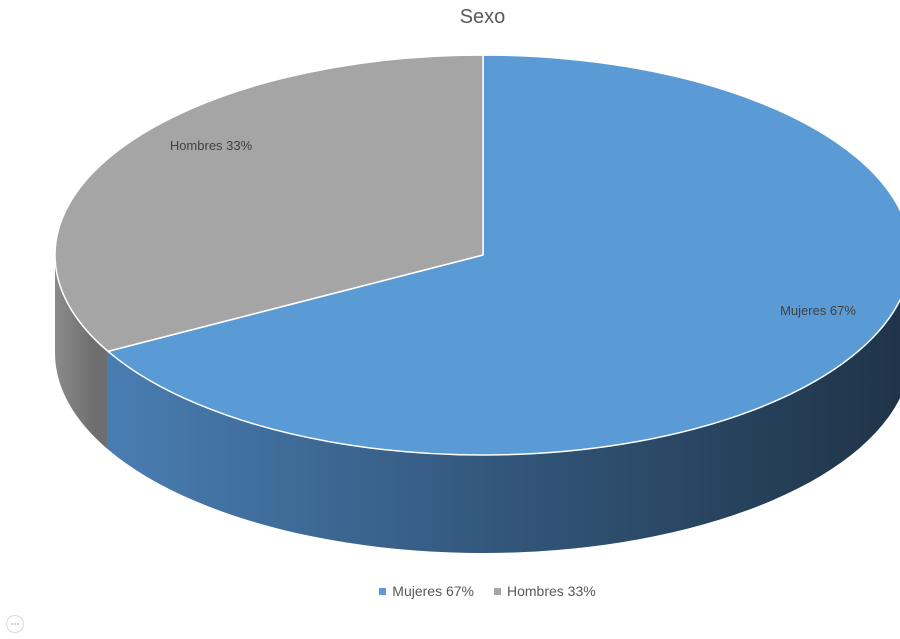 This screenshot has width=900, height=639. What do you see at coordinates (15, 624) in the screenshot?
I see `more-options-icon` at bounding box center [15, 624].